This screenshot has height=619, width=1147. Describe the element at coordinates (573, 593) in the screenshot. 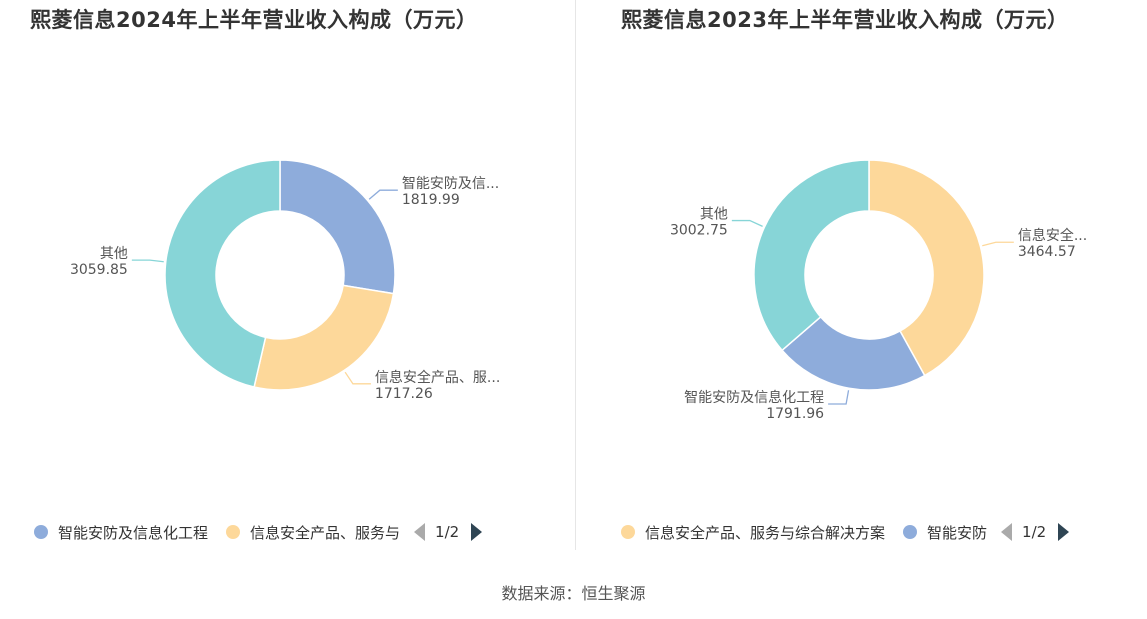

I see `data-source: 数据来源：恒生聚源` at that location.